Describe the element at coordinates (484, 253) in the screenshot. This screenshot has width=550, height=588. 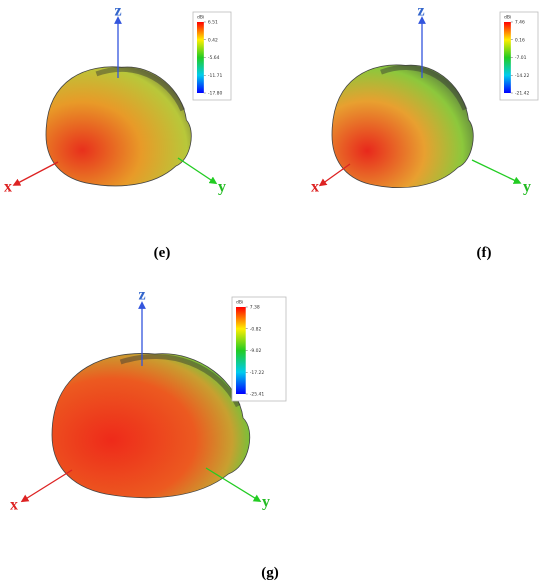
I see `panel-caption: (f)` at that location.